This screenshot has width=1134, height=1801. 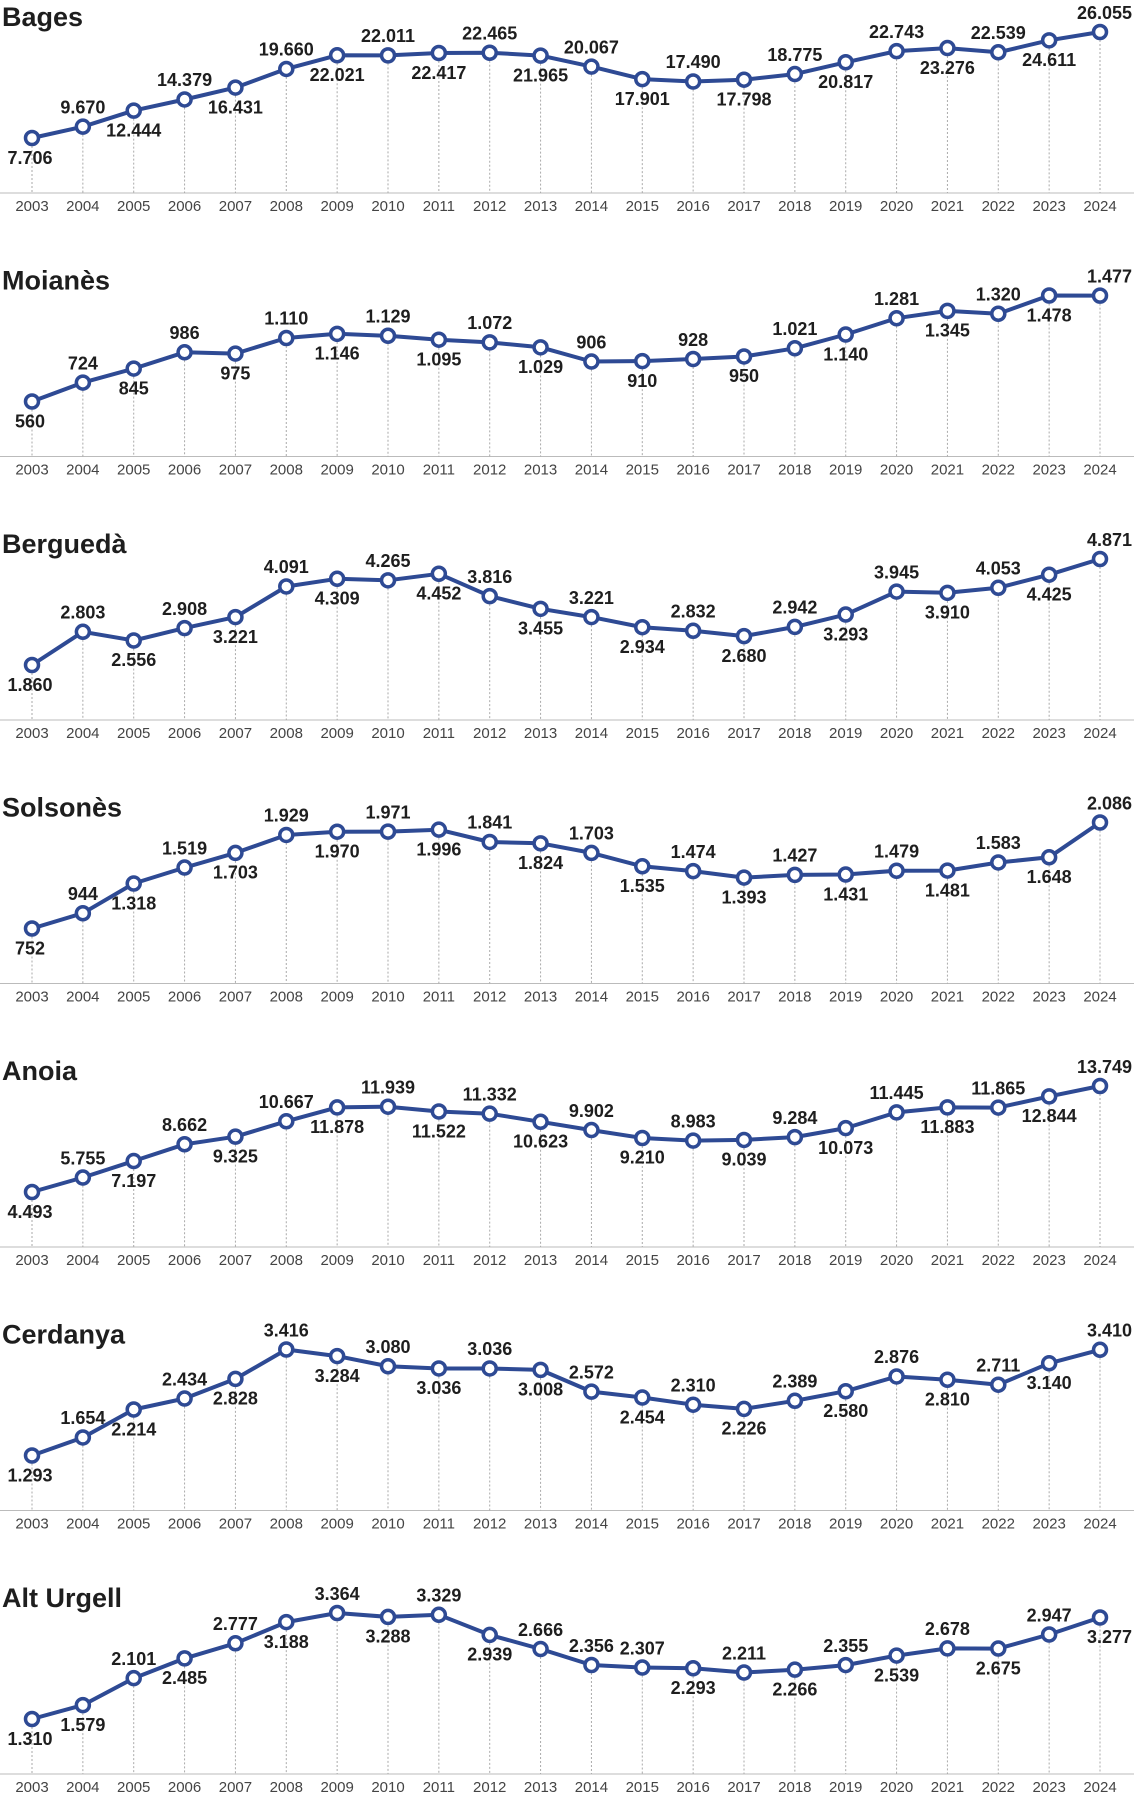 I want to click on value-label: 1.841, so click(x=489, y=823).